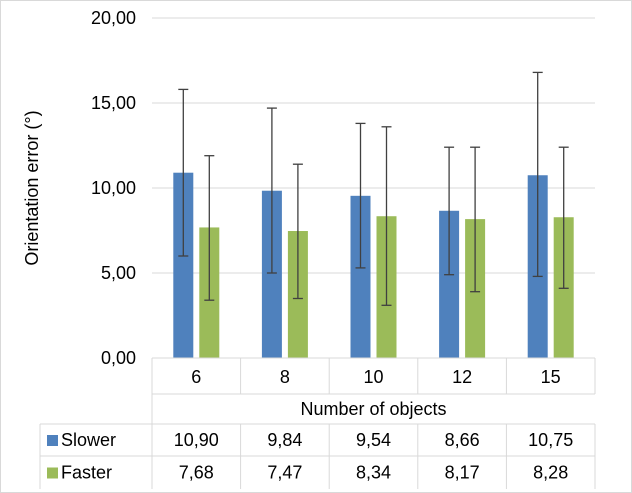 Image resolution: width=632 pixels, height=493 pixels. I want to click on legend-key-faster, so click(52, 473).